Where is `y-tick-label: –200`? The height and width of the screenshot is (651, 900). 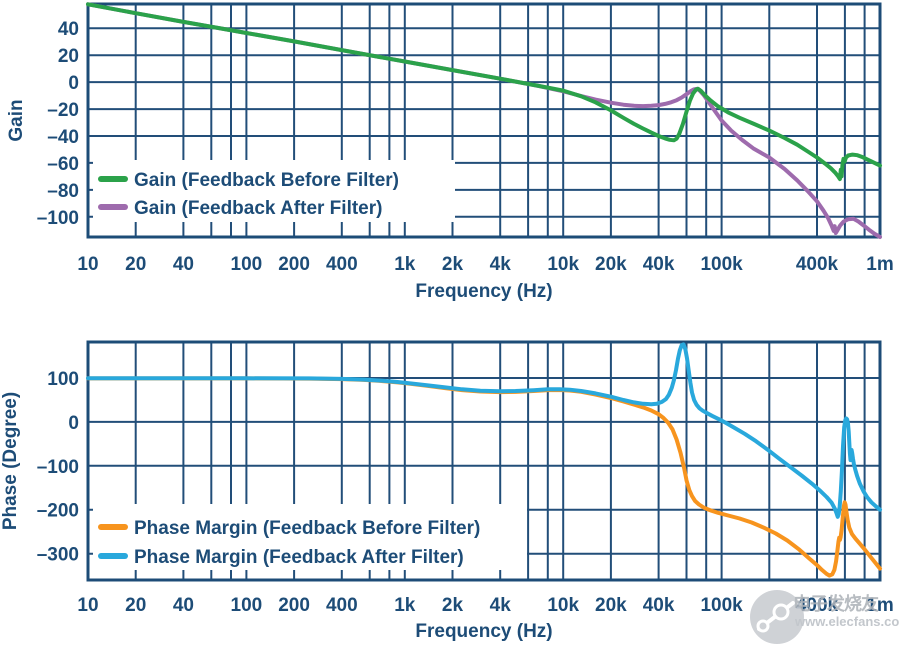 y-tick-label: –200 is located at coordinates (58, 511).